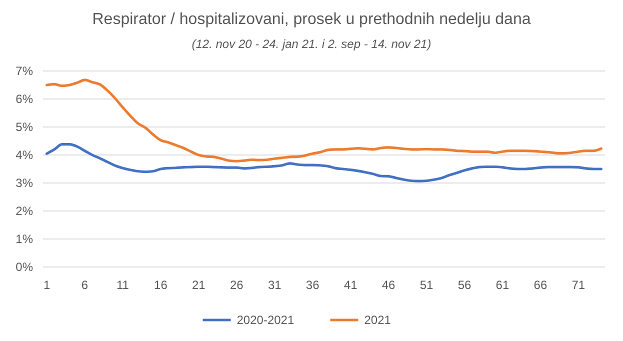  I want to click on x-tick-label: 41, so click(351, 285).